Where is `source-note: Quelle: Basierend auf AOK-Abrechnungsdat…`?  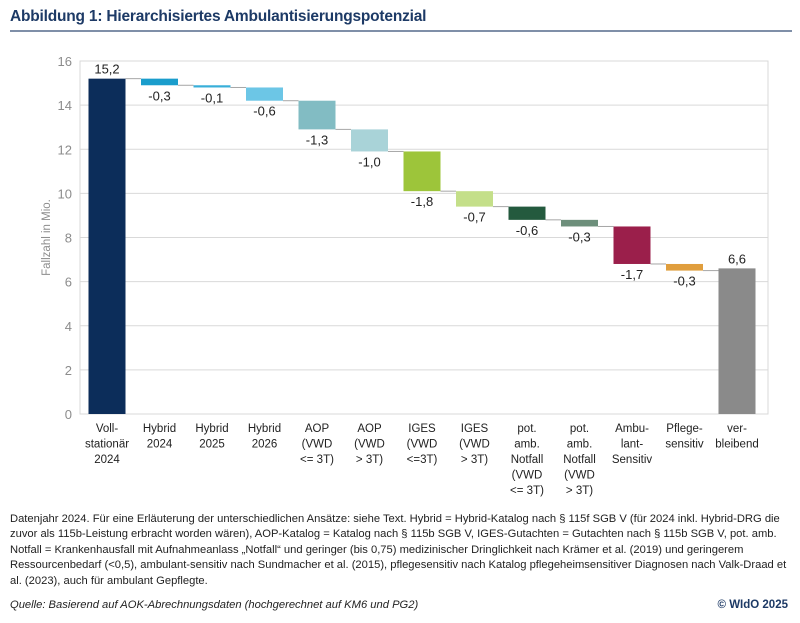
source-note: Quelle: Basierend auf AOK-Abrechnungsdat… is located at coordinates (214, 605).